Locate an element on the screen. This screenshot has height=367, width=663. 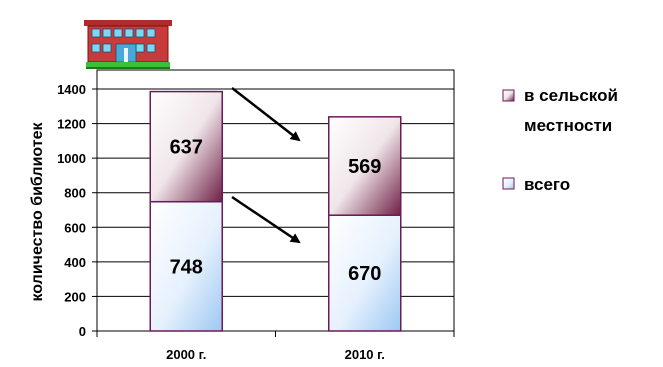
y-axis-title: количество библиотек is located at coordinates (37, 211).